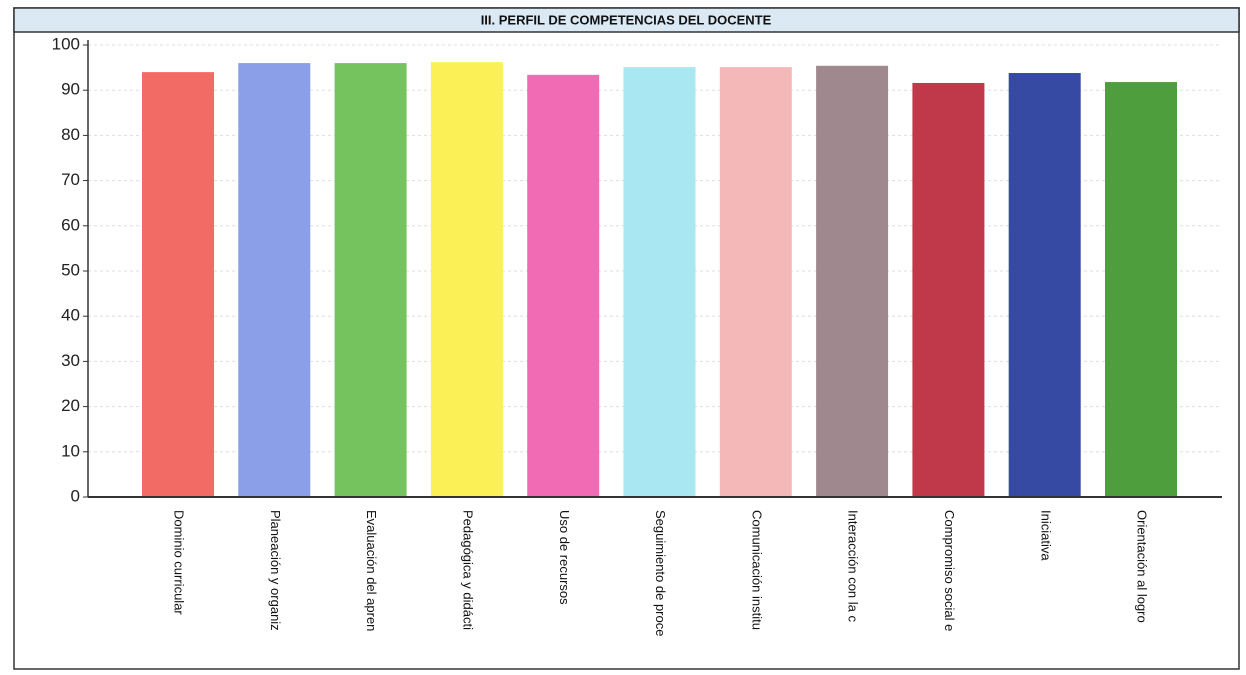 The height and width of the screenshot is (675, 1246). Describe the element at coordinates (70, 360) in the screenshot. I see `y-tick-label: 30` at that location.